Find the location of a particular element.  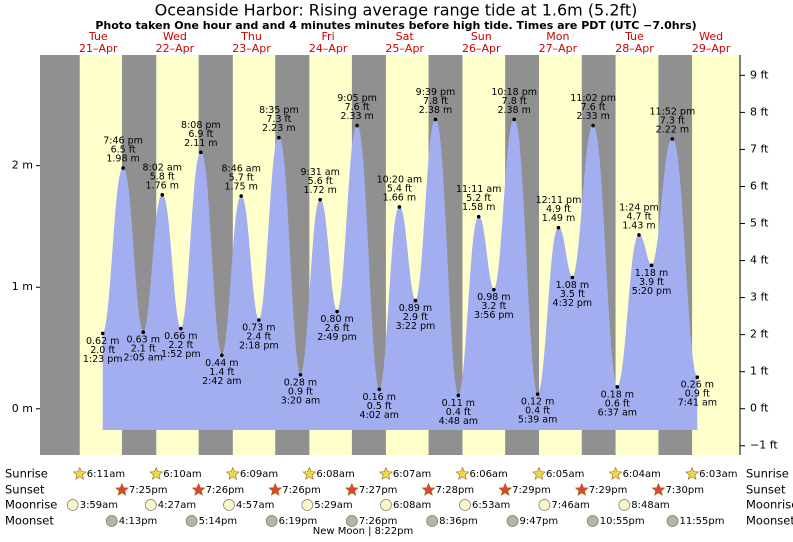

y2-tick-label: 4 ft is located at coordinates (759, 260).